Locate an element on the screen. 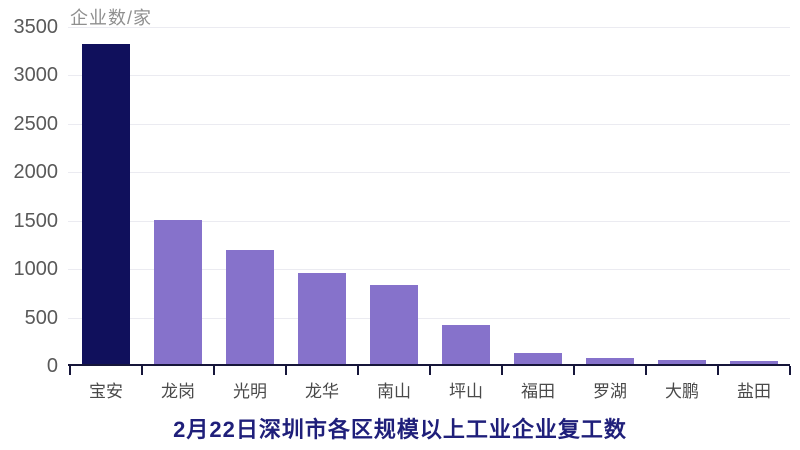 The height and width of the screenshot is (450, 800). y-tick-label-1000: 1000 is located at coordinates (36, 269).